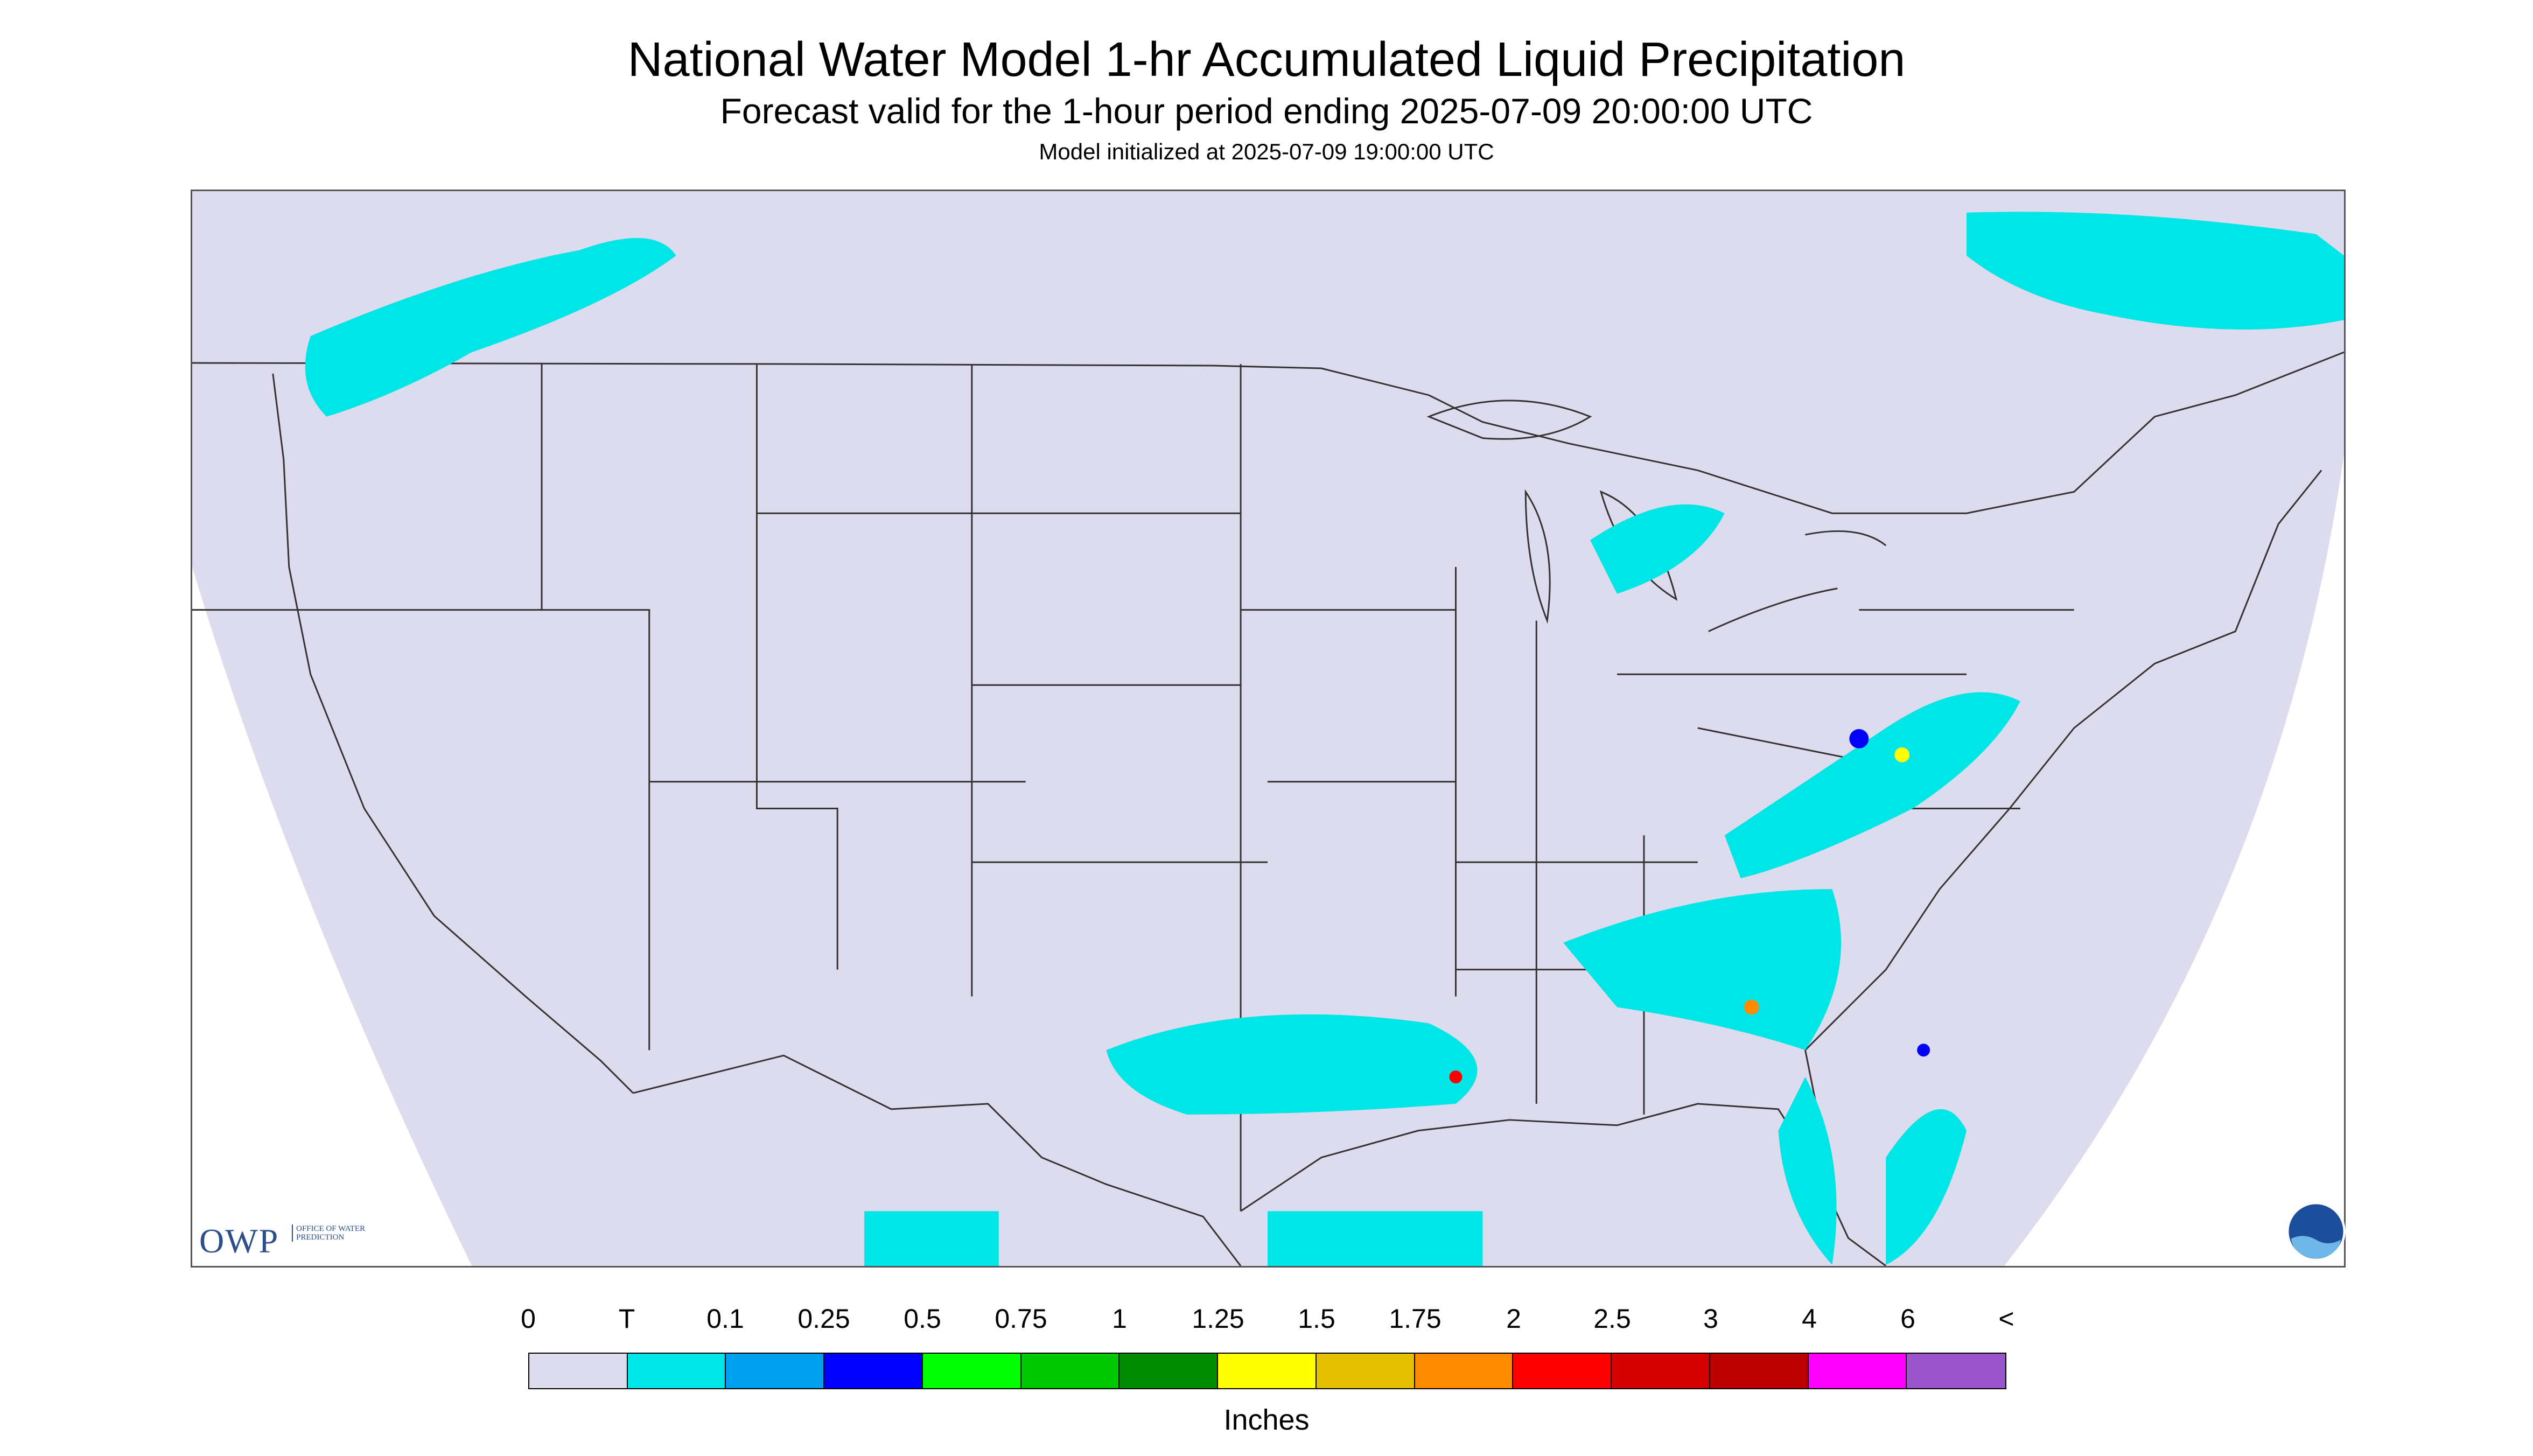 The image size is (2533, 1456). What do you see at coordinates (932, 1238) in the screenshot?
I see `precip-gulf-south` at bounding box center [932, 1238].